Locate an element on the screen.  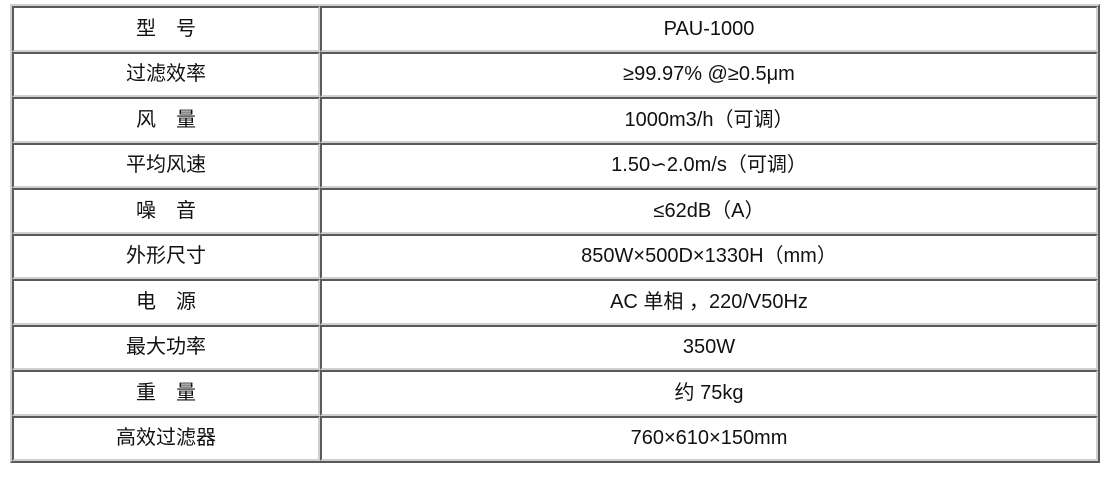
spec-table-row: 型 号 PAU-1000 is located at coordinates (555, 29).